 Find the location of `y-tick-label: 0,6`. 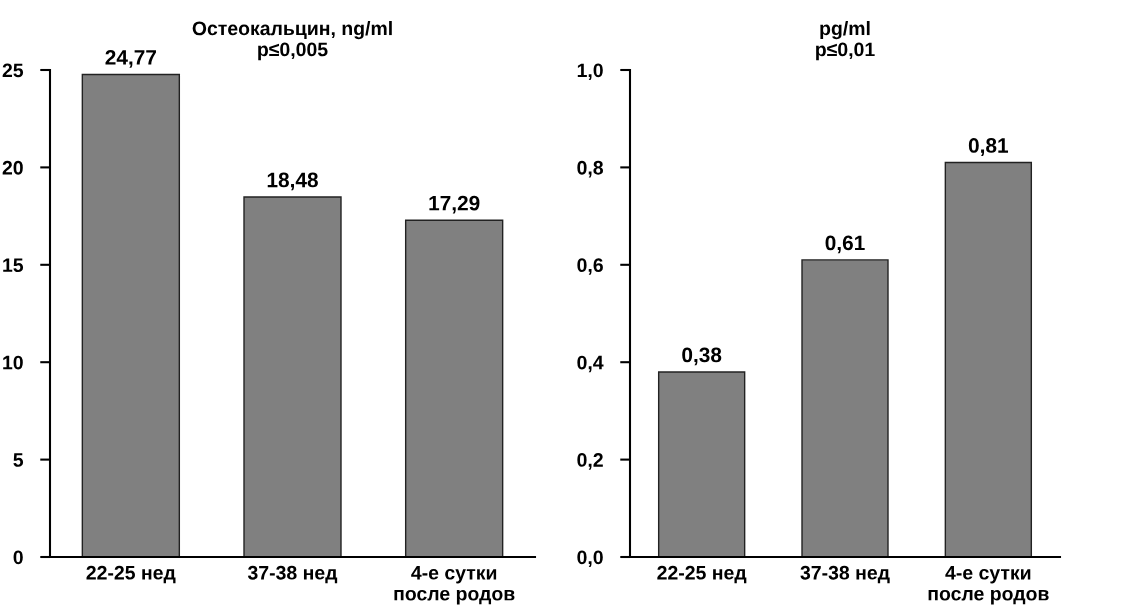

y-tick-label: 0,6 is located at coordinates (590, 266).